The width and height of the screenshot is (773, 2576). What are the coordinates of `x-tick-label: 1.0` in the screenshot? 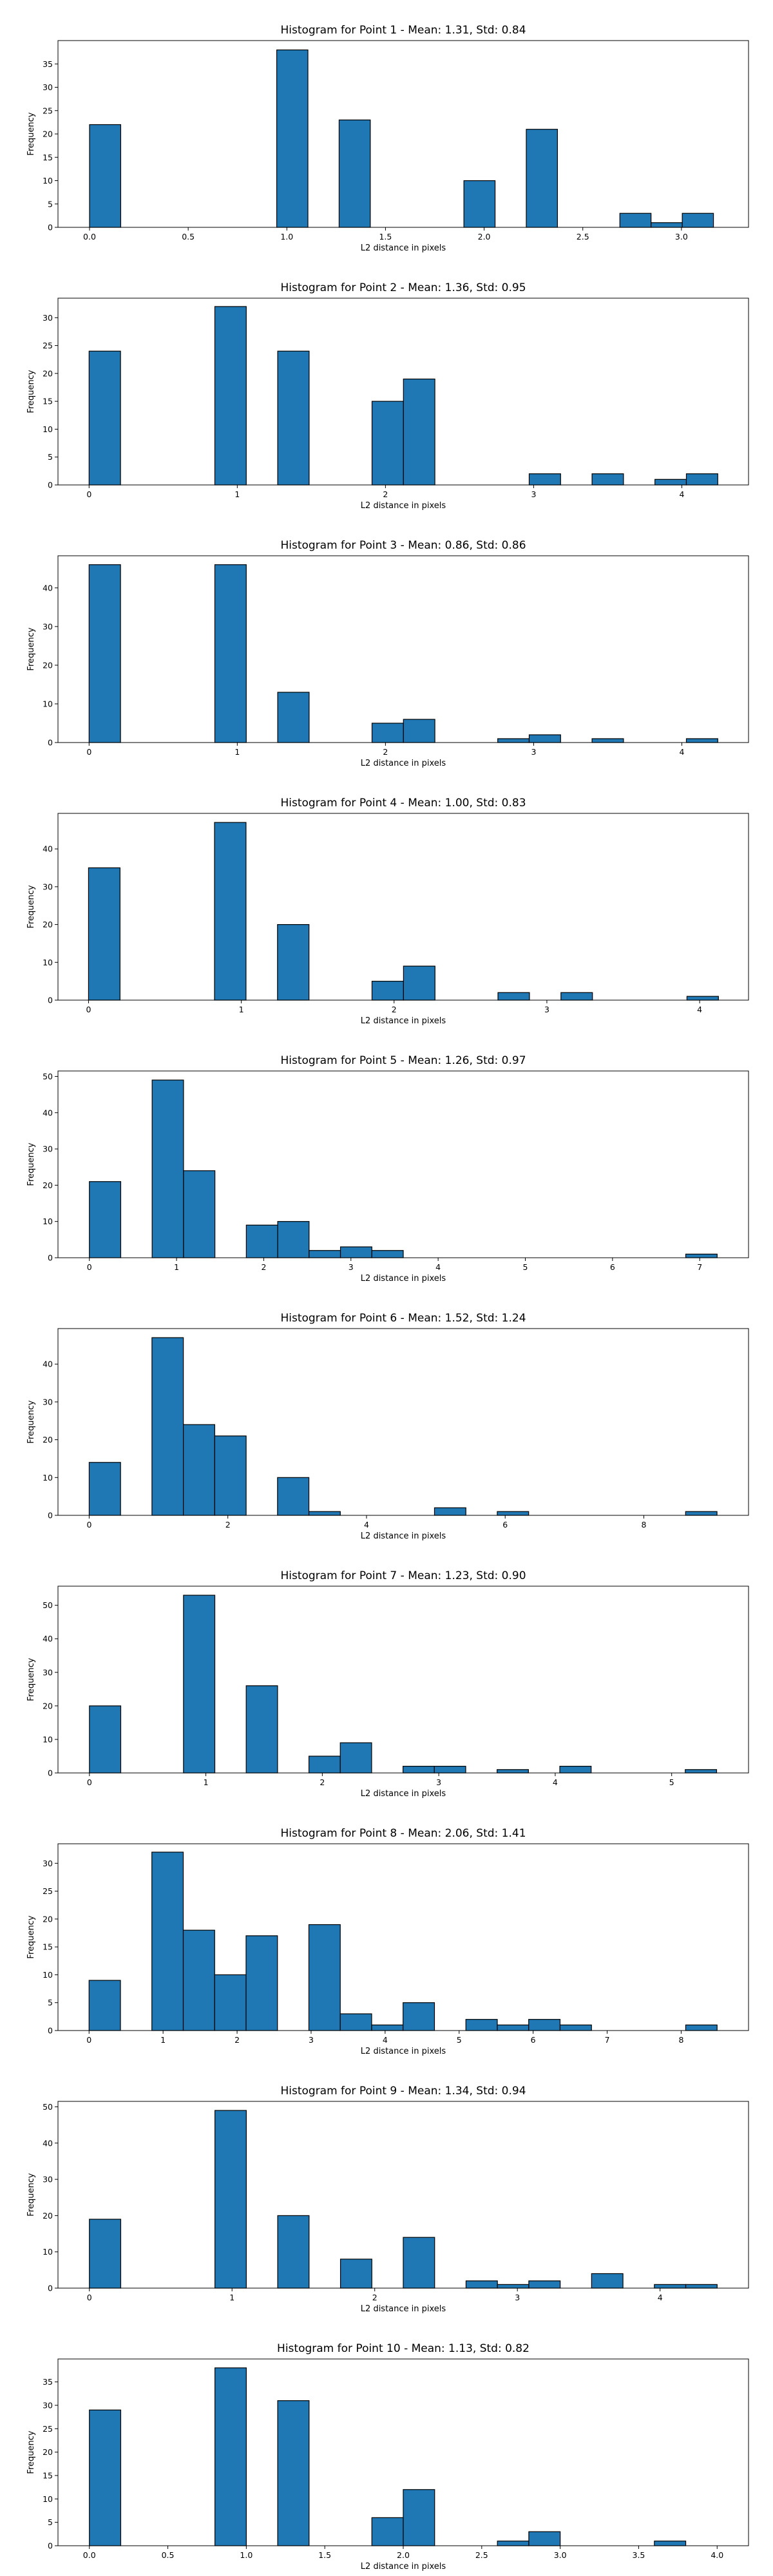 It's located at (286, 237).